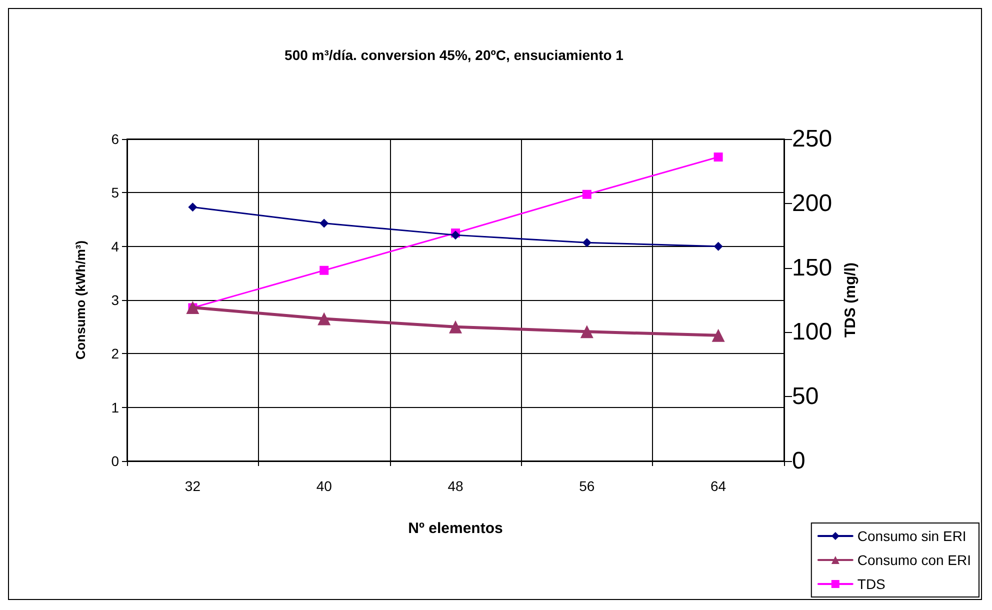 The height and width of the screenshot is (610, 992). Describe the element at coordinates (871, 584) in the screenshot. I see `legend-label: TDS` at that location.